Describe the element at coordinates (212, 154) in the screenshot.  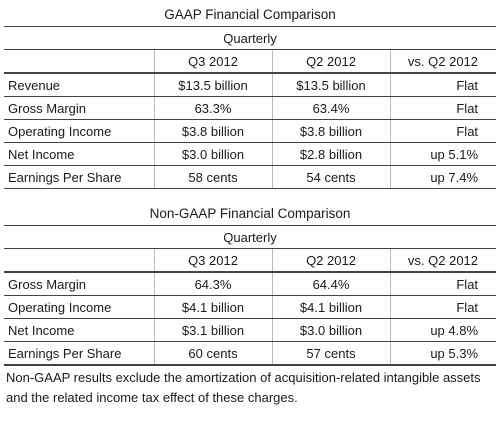
I see `row-q3-value: $3.0 billion` at that location.